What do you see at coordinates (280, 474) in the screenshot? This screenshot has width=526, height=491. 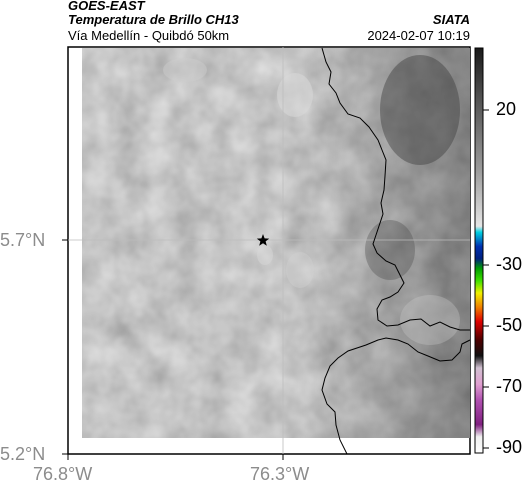 I see `longitude-tick-label: 76.3°W` at bounding box center [280, 474].